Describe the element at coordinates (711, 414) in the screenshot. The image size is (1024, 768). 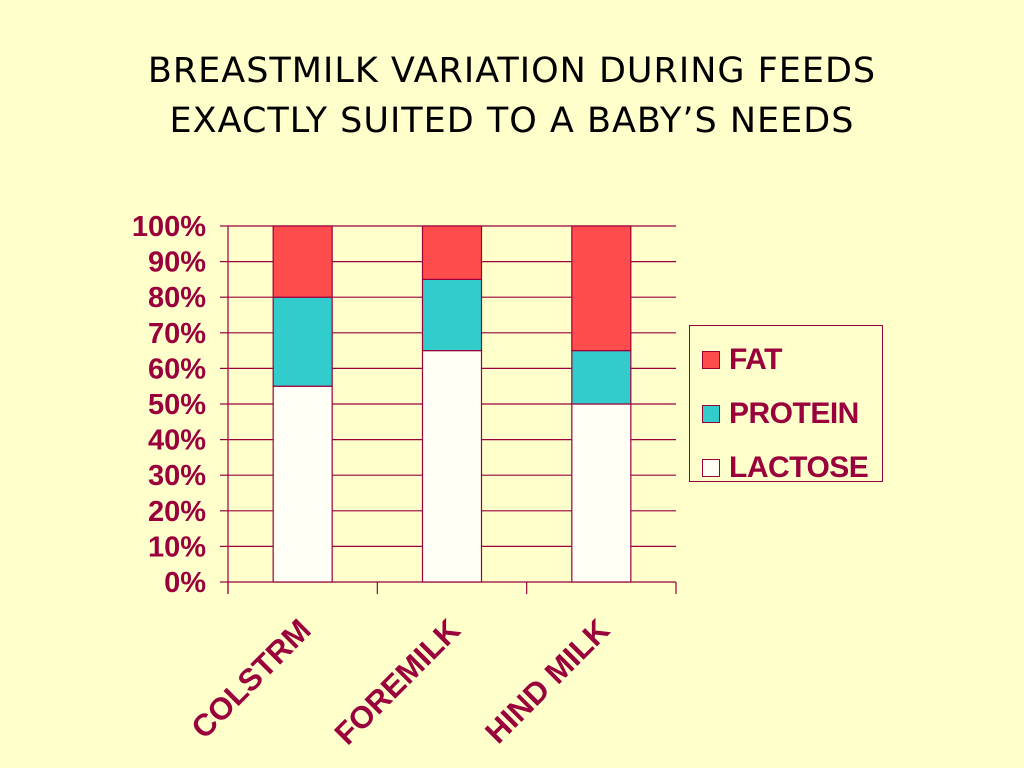
I see `legend-swatch-protein` at that location.